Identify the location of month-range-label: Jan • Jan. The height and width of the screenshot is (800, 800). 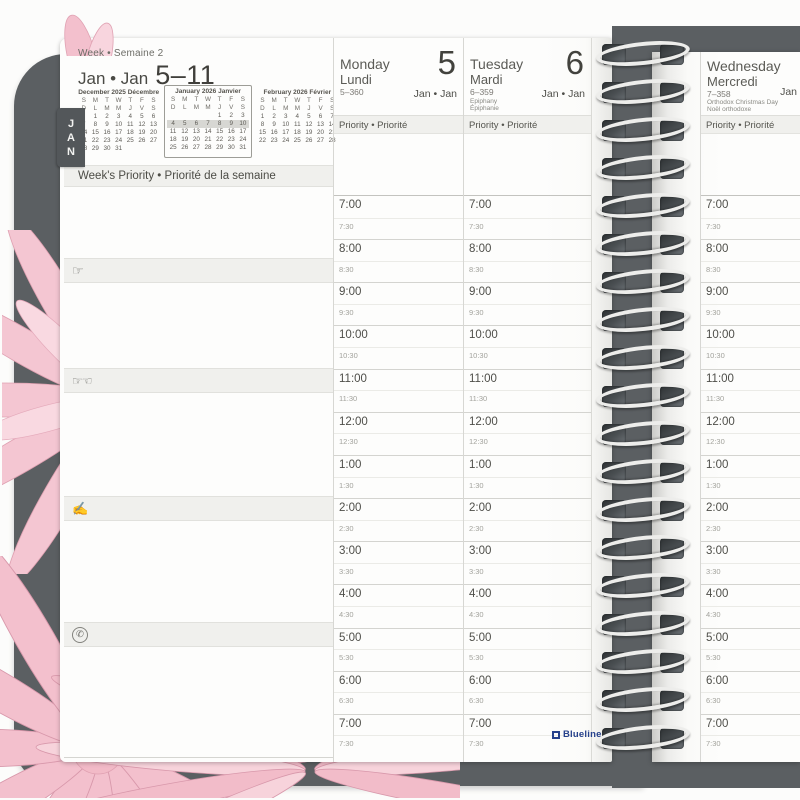
(113, 78).